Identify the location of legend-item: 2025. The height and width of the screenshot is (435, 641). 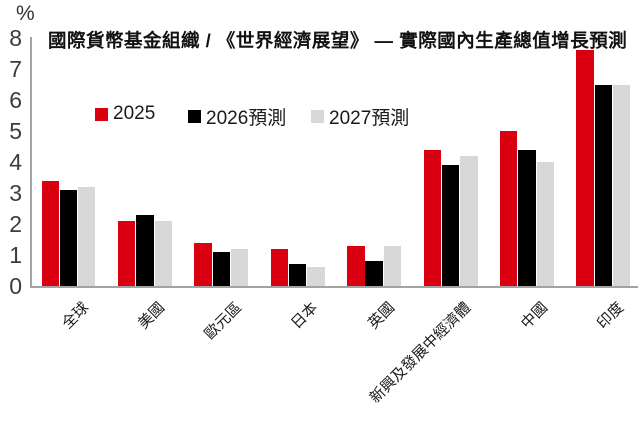
(125, 114).